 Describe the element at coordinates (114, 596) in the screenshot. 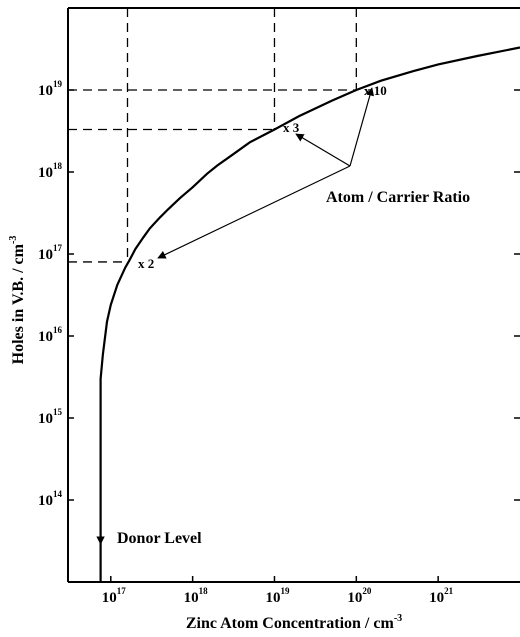

I see `x-tick-label: 1017` at that location.